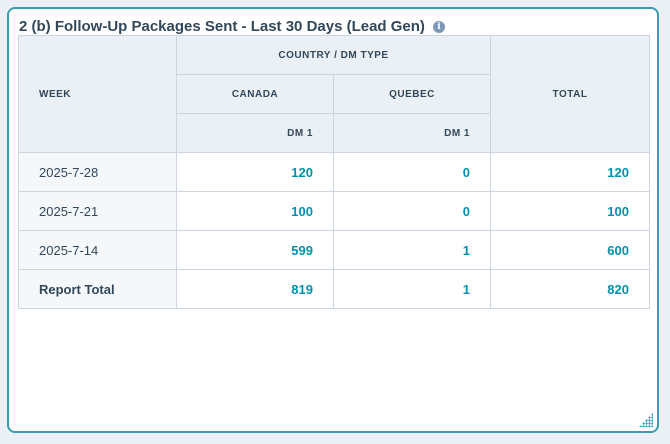 The image size is (670, 444). I want to click on row-total-value: 120, so click(570, 172).